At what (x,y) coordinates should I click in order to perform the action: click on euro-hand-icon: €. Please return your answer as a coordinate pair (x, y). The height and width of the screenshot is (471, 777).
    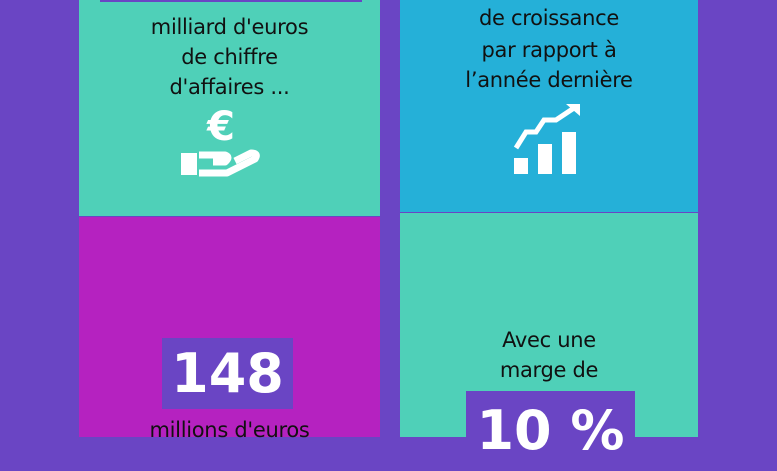
    Looking at the image, I should click on (220, 141).